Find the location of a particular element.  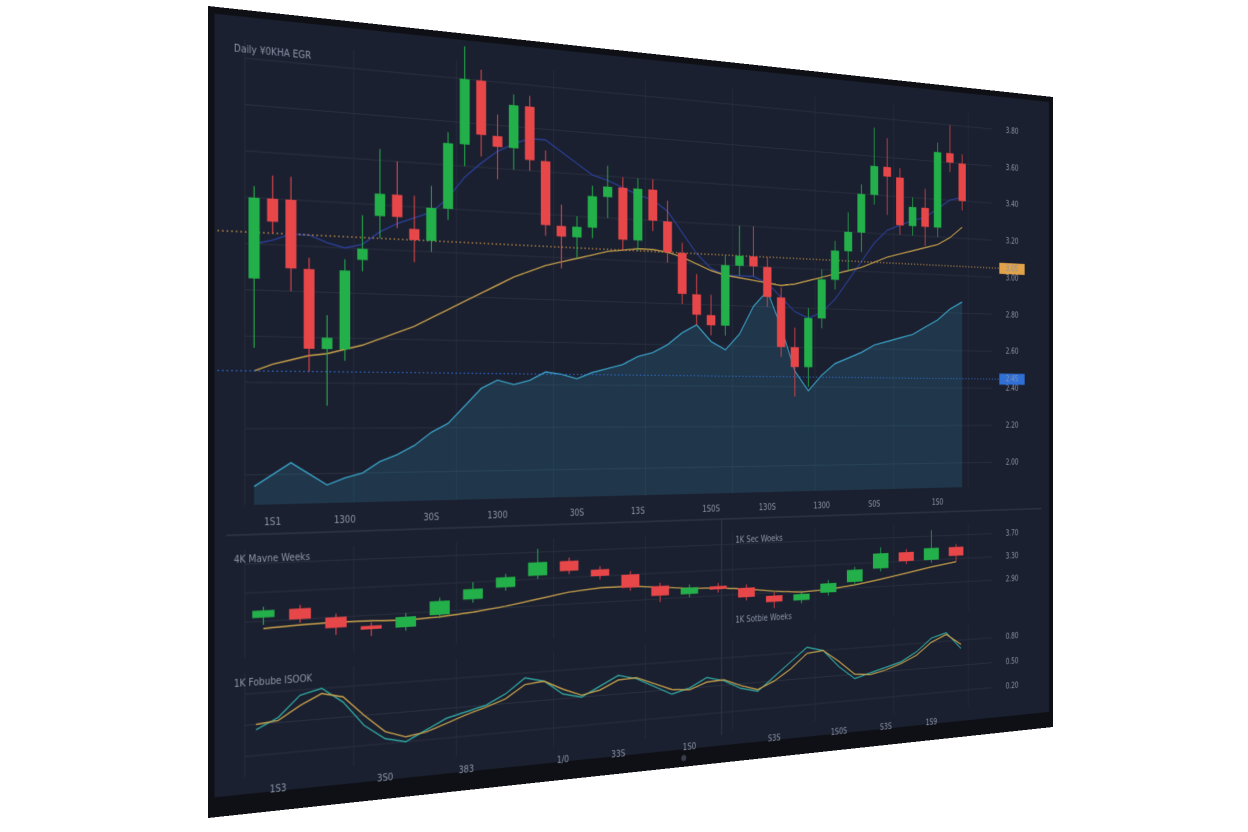

y-tick-label: 2.20 is located at coordinates (1012, 425).